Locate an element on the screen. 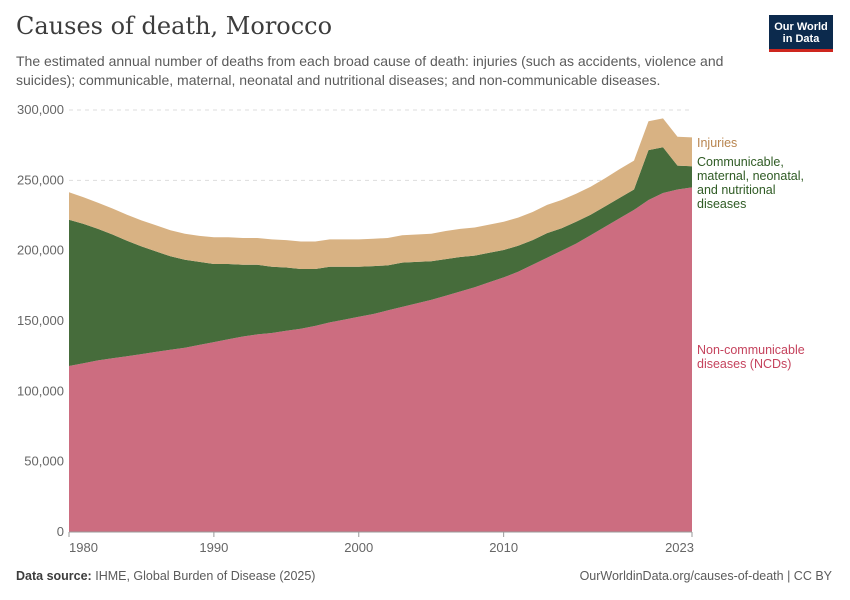 This screenshot has height=600, width=850. x-axis-ticks: 1980 1990 2000 2010 2023 is located at coordinates (381, 543).